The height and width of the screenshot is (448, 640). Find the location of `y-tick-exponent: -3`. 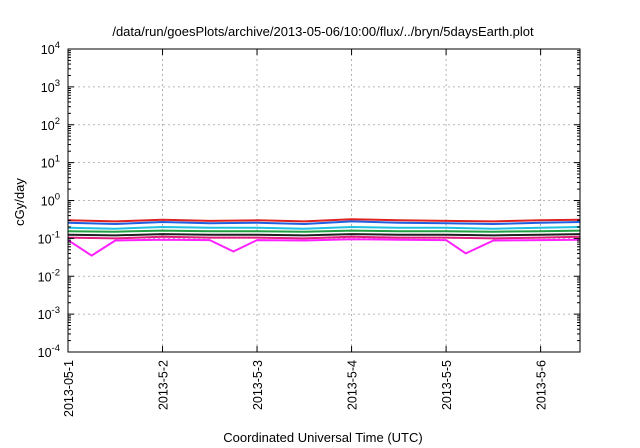

y-tick-exponent: -3 is located at coordinates (56, 310).